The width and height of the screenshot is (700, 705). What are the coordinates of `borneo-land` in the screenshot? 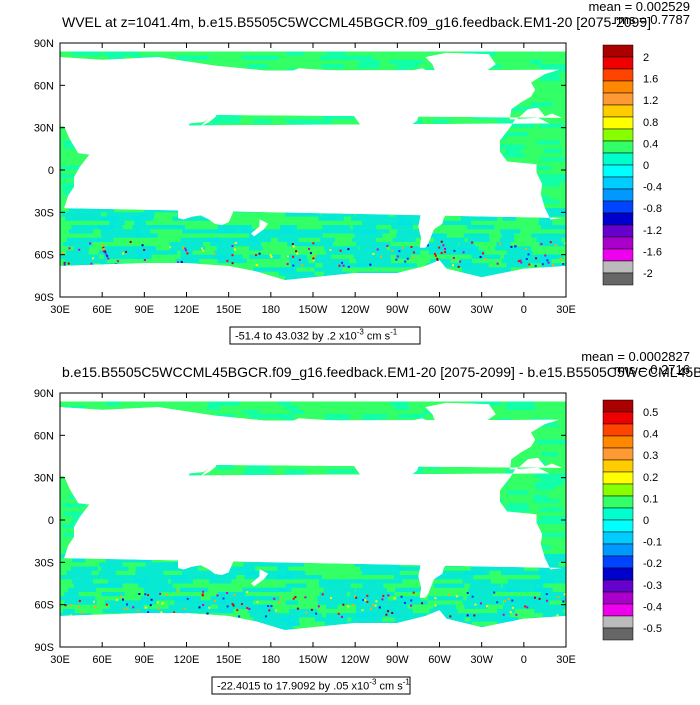 It's located at (178, 168).